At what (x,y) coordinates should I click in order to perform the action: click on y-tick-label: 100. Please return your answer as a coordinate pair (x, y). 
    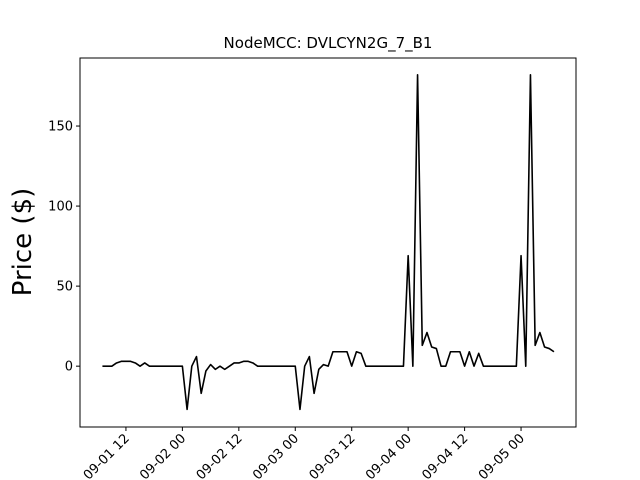
    Looking at the image, I should click on (60, 207).